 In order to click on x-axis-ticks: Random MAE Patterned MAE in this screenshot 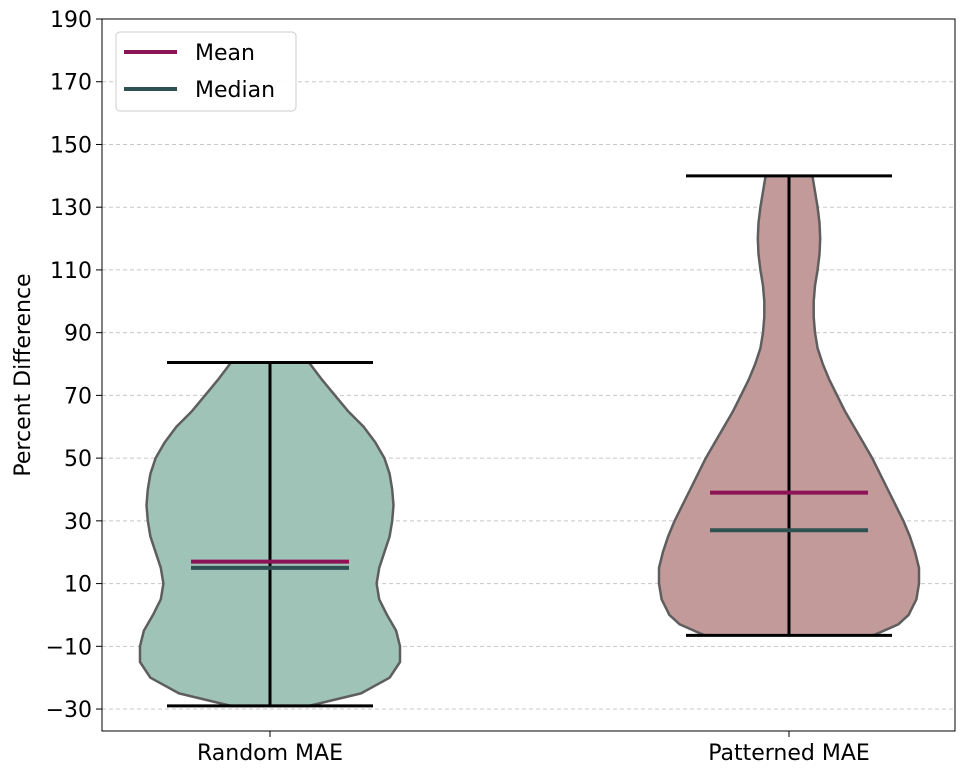, I will do `click(533, 748)`.